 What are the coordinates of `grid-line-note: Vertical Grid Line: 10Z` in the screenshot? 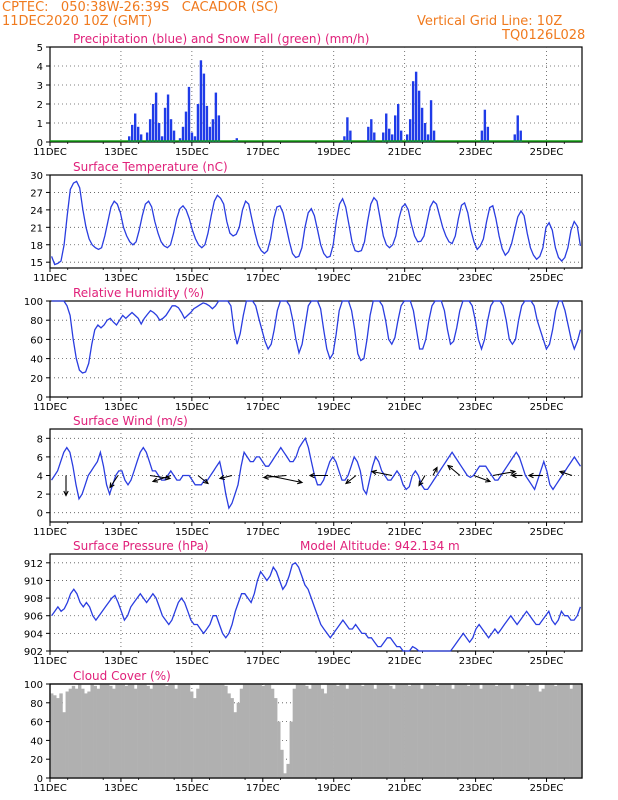 It's located at (490, 21).